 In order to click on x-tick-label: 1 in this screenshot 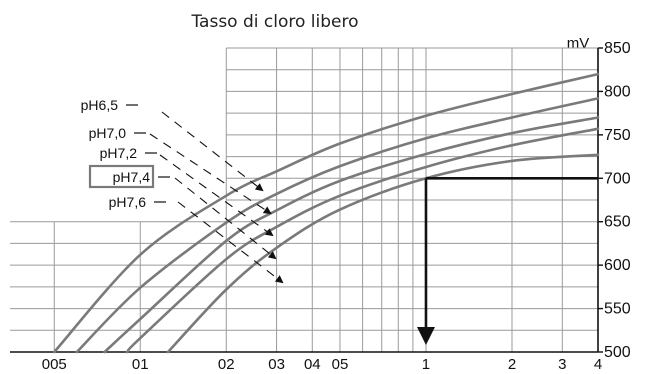, I will do `click(426, 364)`.